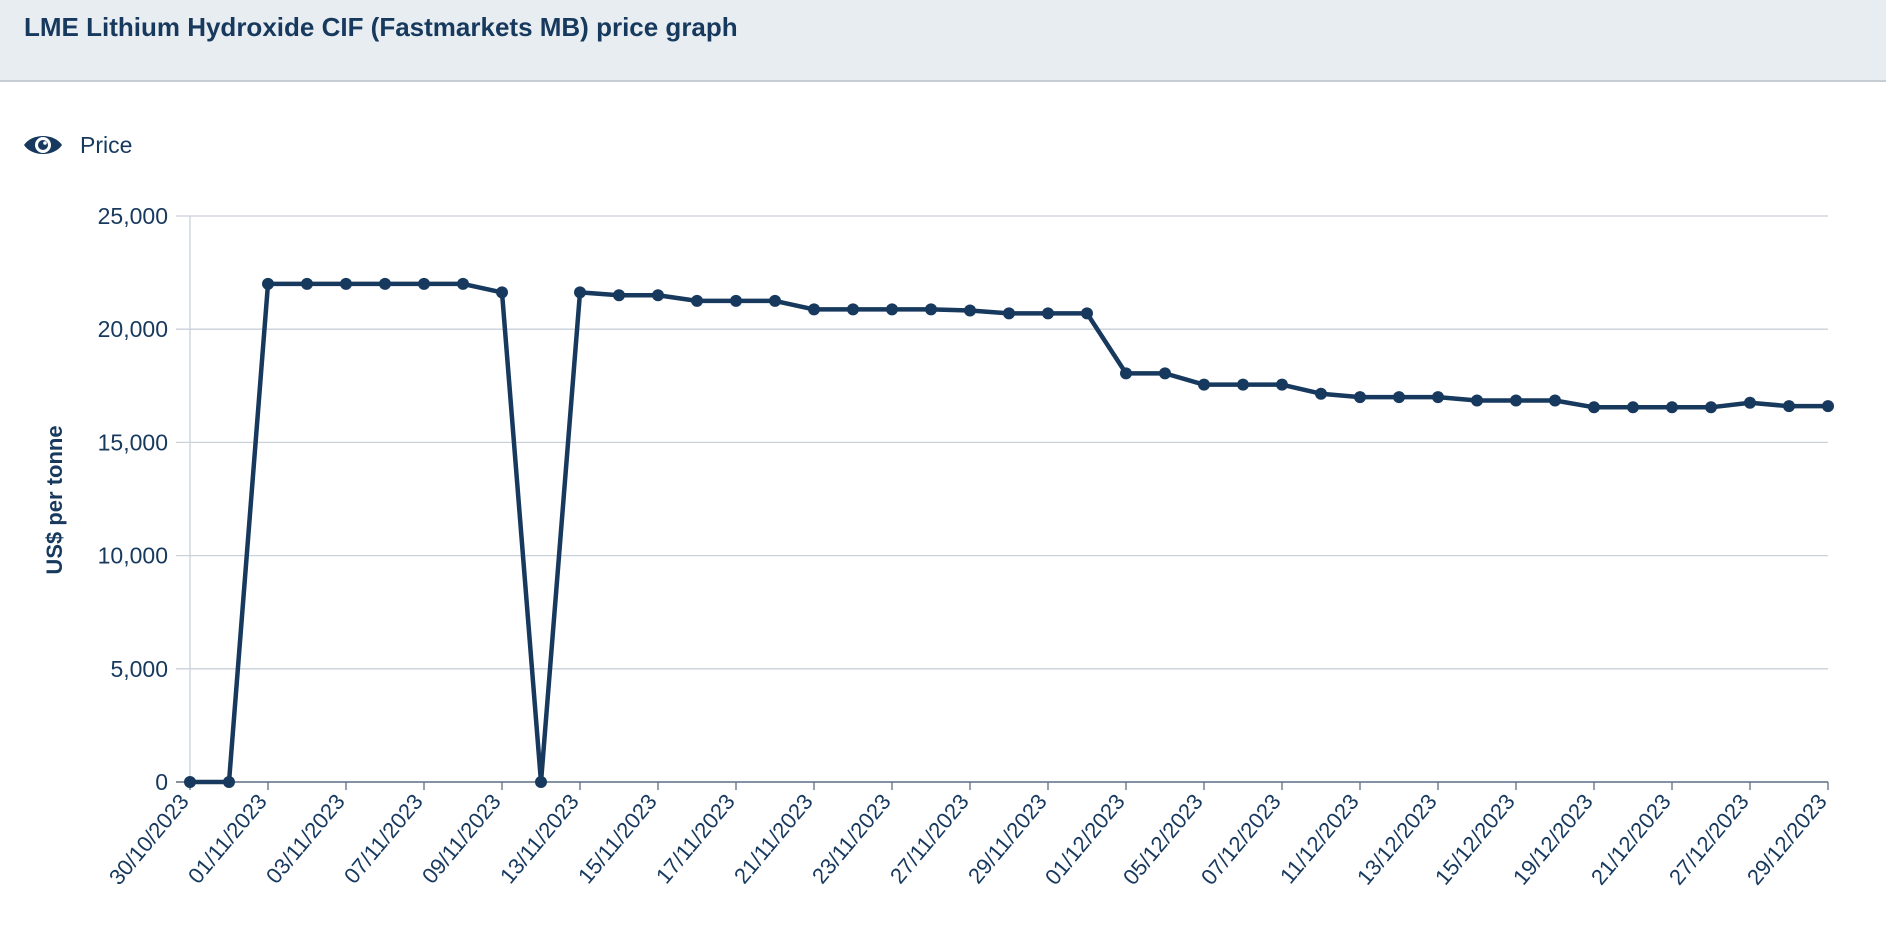 This screenshot has height=946, width=1886. I want to click on y-tick-label: 10,000, so click(133, 556).